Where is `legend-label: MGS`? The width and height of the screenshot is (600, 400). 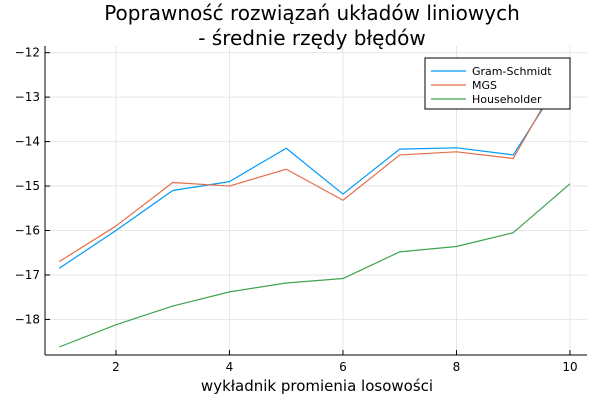 legend-label: MGS is located at coordinates (484, 85).